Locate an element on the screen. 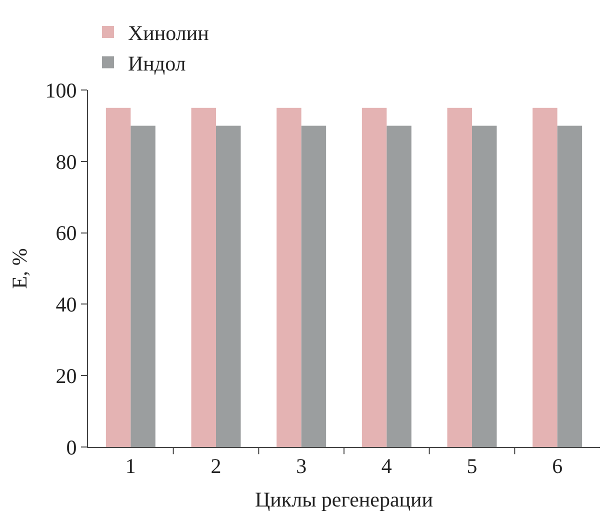 The height and width of the screenshot is (519, 608). legend-label: Индол is located at coordinates (157, 64).